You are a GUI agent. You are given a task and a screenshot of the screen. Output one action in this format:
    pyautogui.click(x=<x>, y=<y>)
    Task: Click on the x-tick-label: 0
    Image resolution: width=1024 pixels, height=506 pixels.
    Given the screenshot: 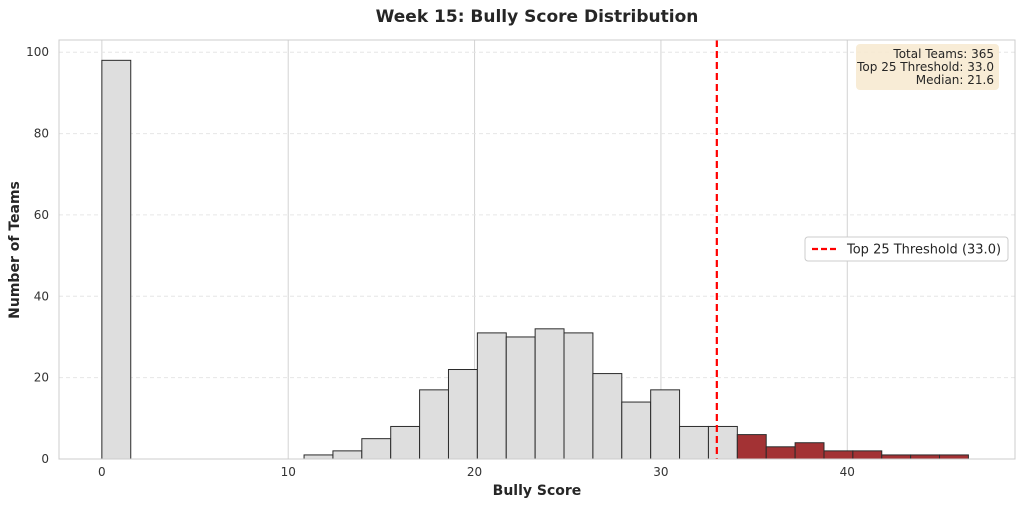 What is the action you would take?
    pyautogui.click(x=102, y=472)
    